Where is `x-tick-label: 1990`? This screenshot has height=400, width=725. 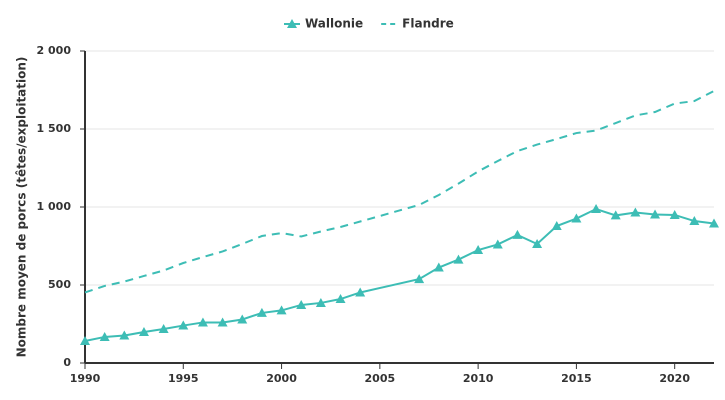
x-tick-label: 1990 is located at coordinates (85, 378).